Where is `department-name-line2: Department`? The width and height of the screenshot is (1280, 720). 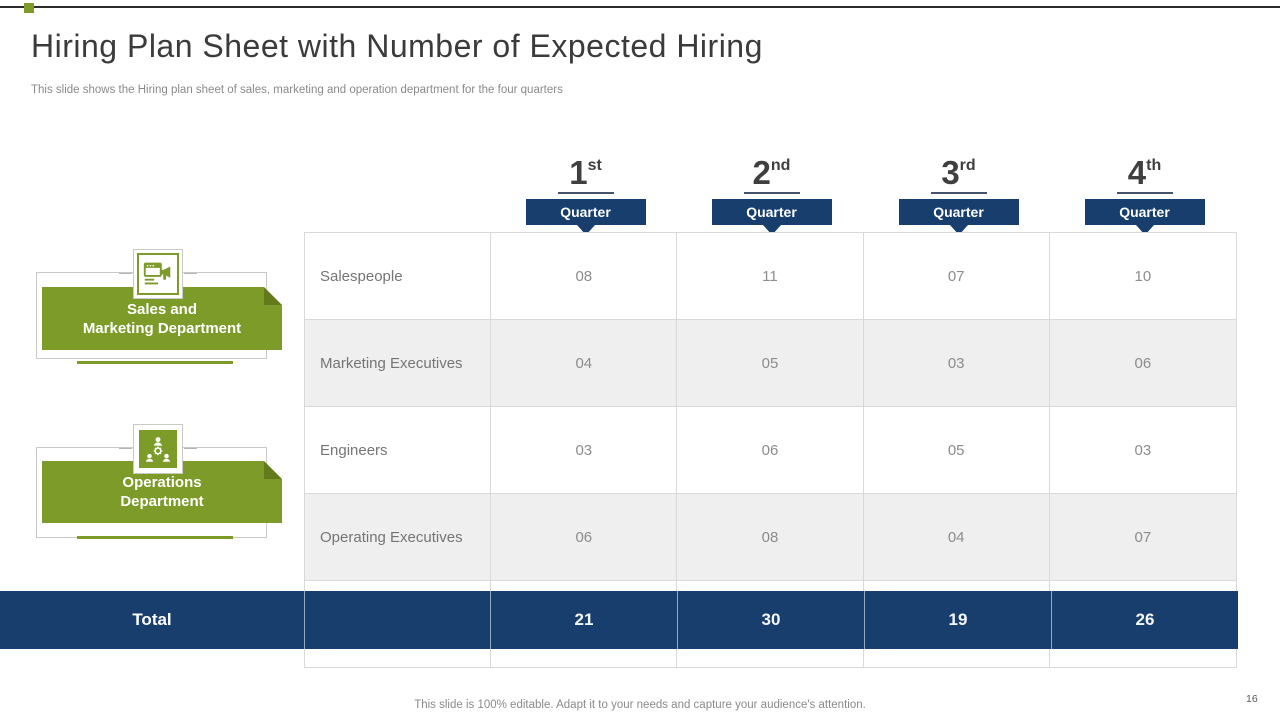
department-name-line2: Department is located at coordinates (162, 501).